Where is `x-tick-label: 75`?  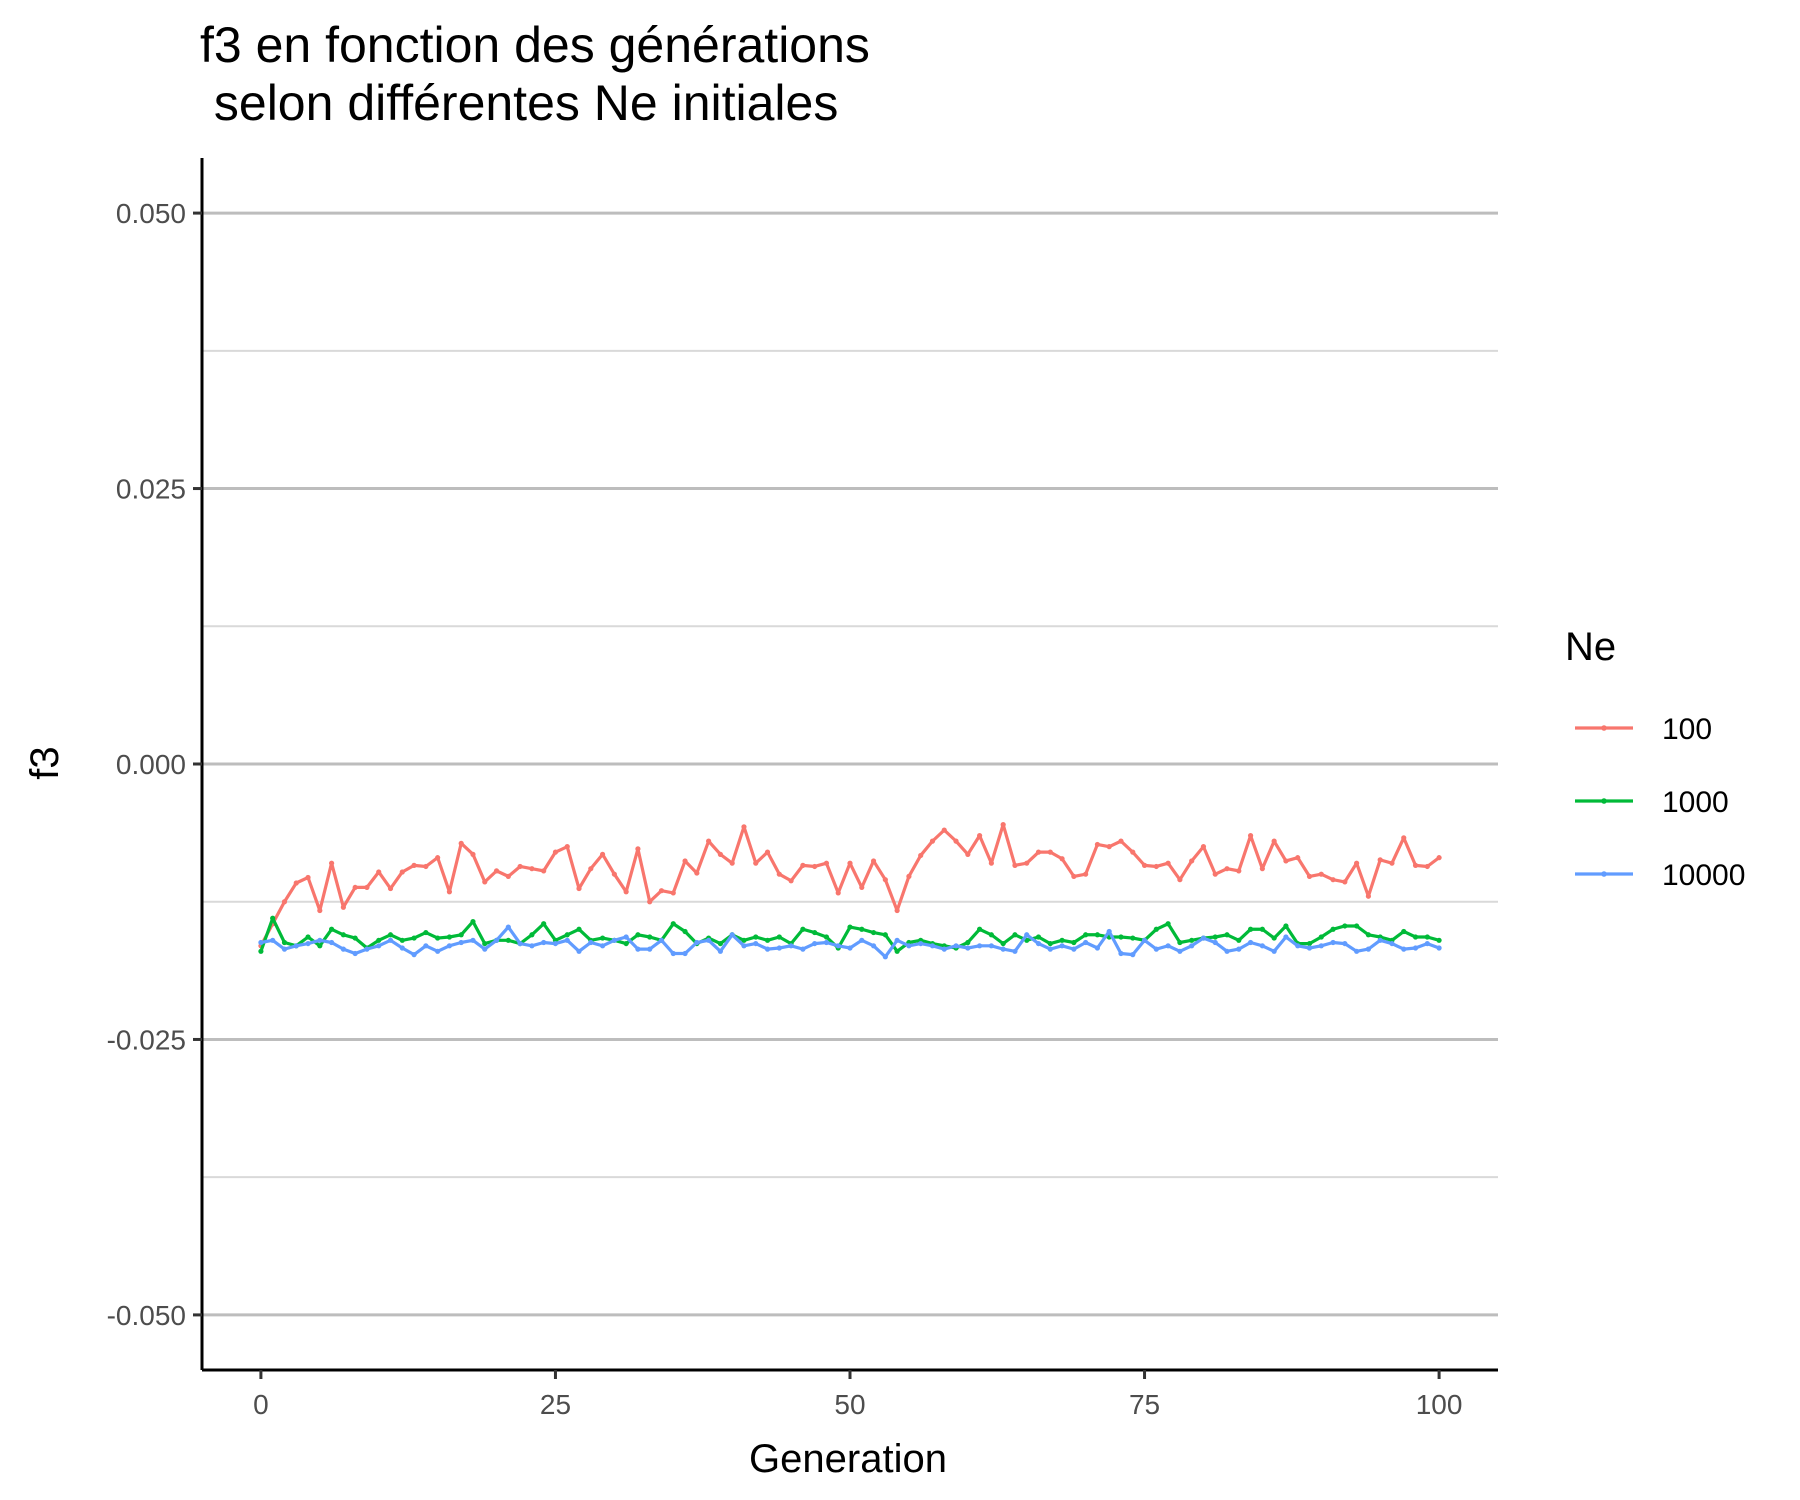 x-tick-label: 75 is located at coordinates (1144, 1404).